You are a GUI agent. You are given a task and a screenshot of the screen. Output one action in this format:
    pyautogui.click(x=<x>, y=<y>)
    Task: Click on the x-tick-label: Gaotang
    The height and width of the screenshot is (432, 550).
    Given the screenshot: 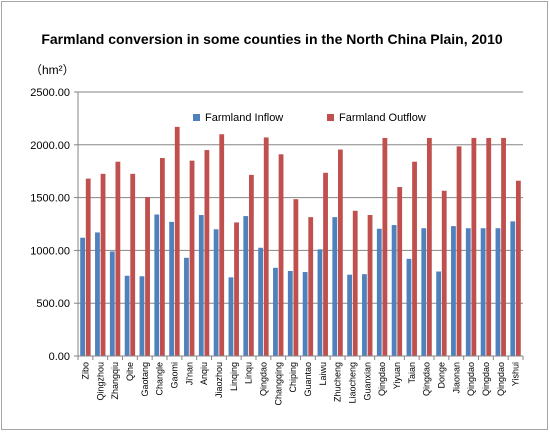 What is the action you would take?
    pyautogui.click(x=145, y=379)
    